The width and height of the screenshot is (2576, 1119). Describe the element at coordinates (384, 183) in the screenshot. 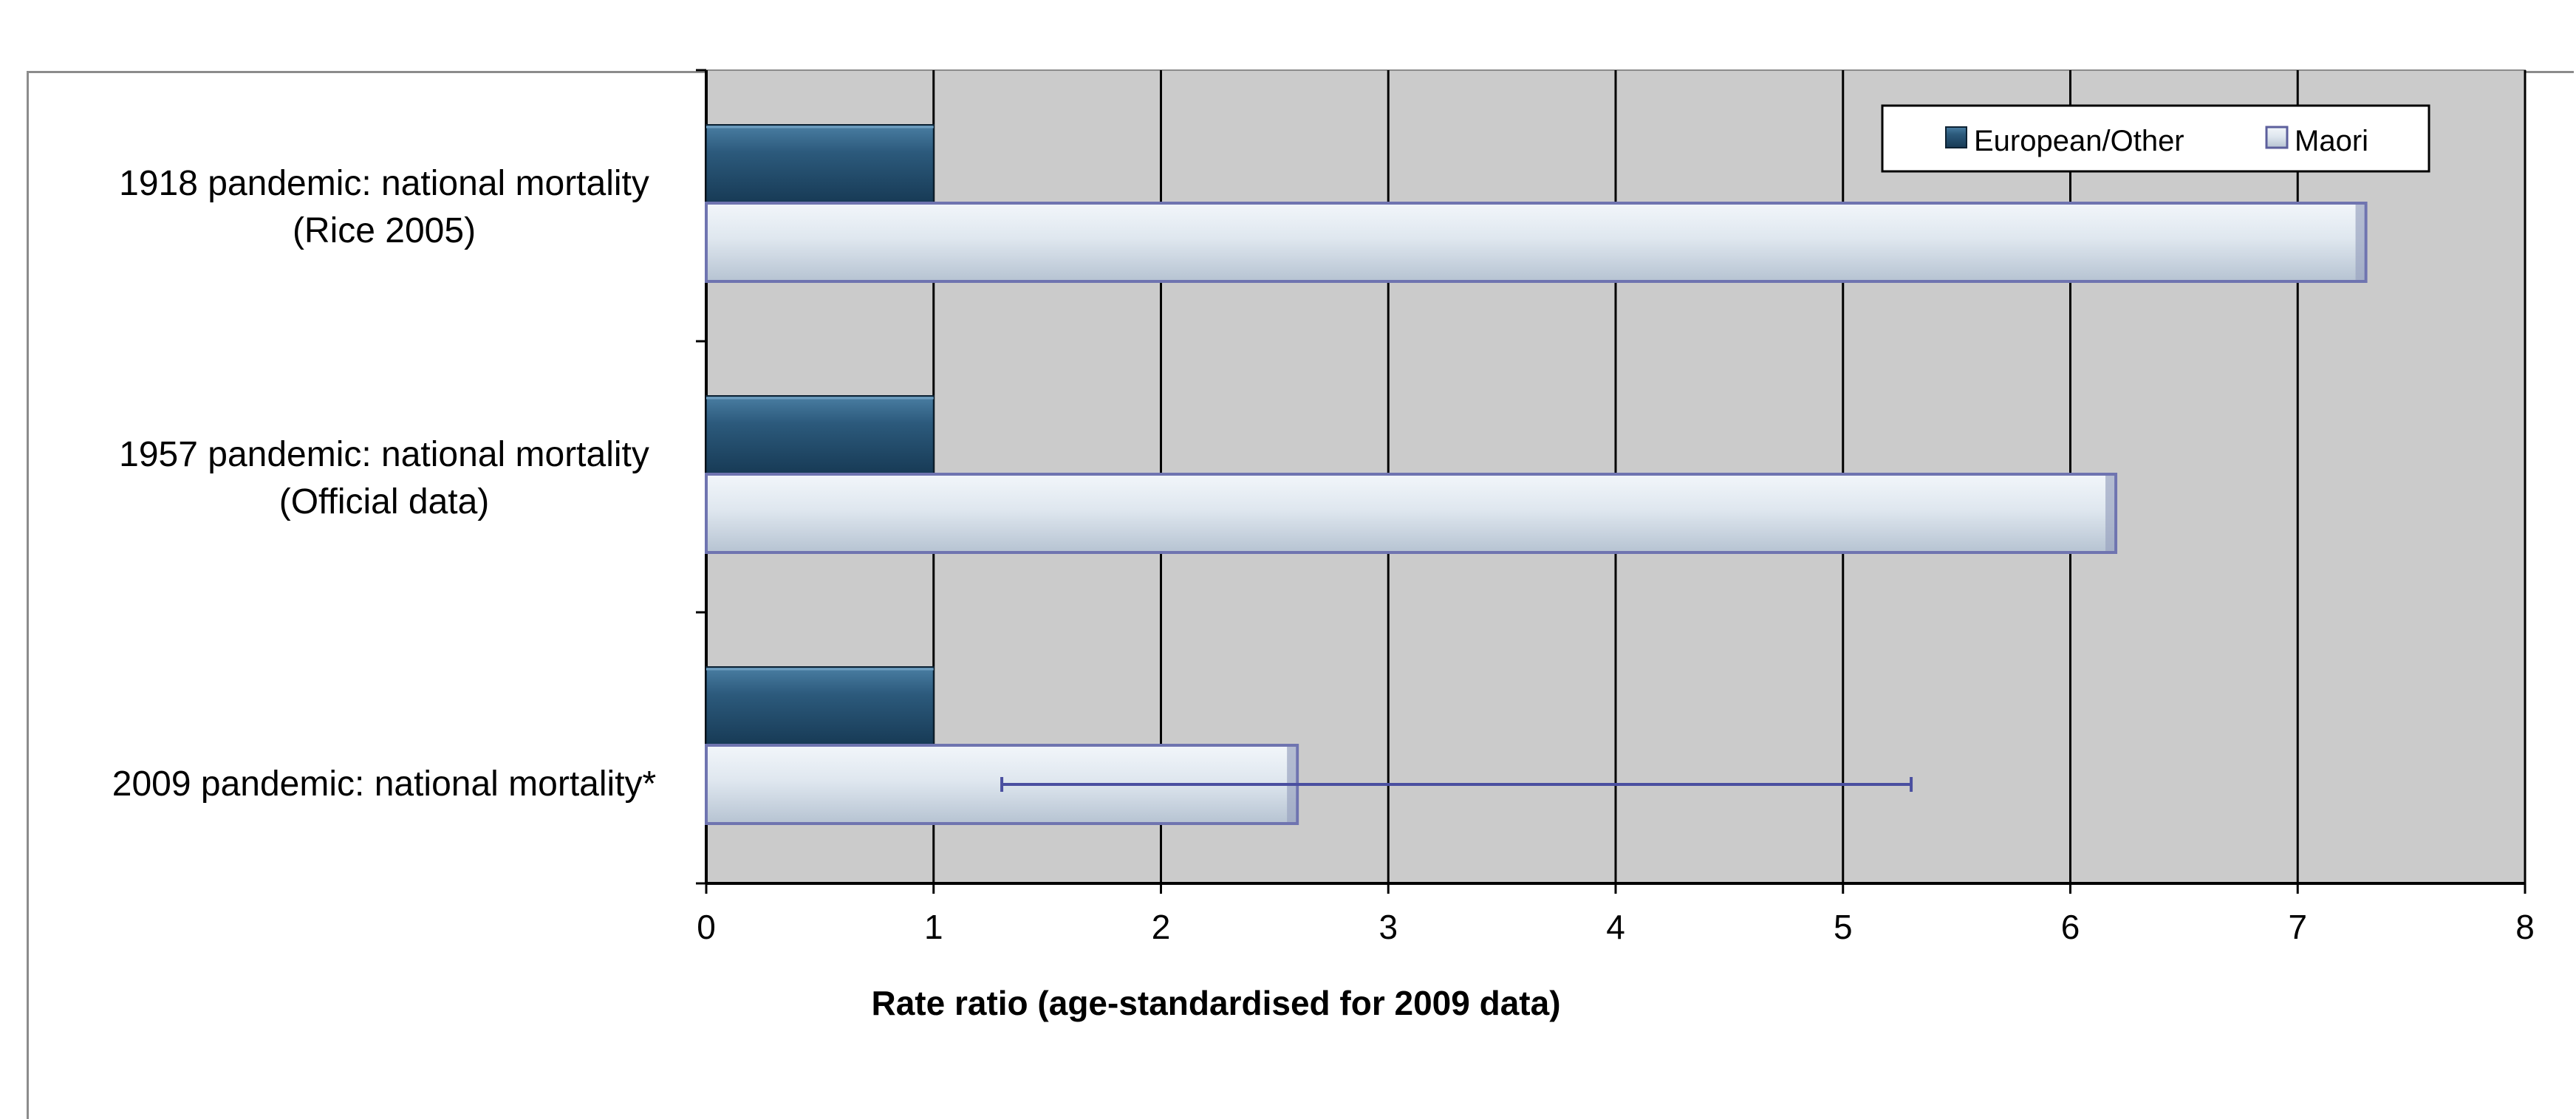

I see `category-label-line: 1918 pandemic: national mortality` at that location.